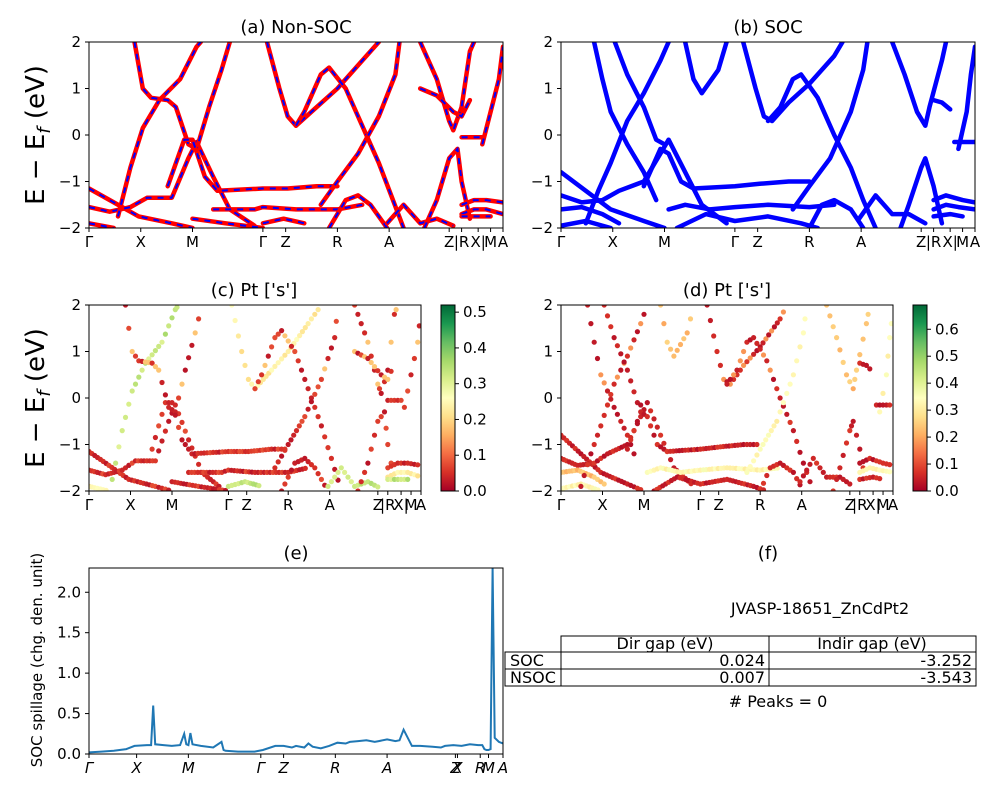 The height and width of the screenshot is (800, 1000). I want to click on y-tick-label: 0, so click(548, 398).